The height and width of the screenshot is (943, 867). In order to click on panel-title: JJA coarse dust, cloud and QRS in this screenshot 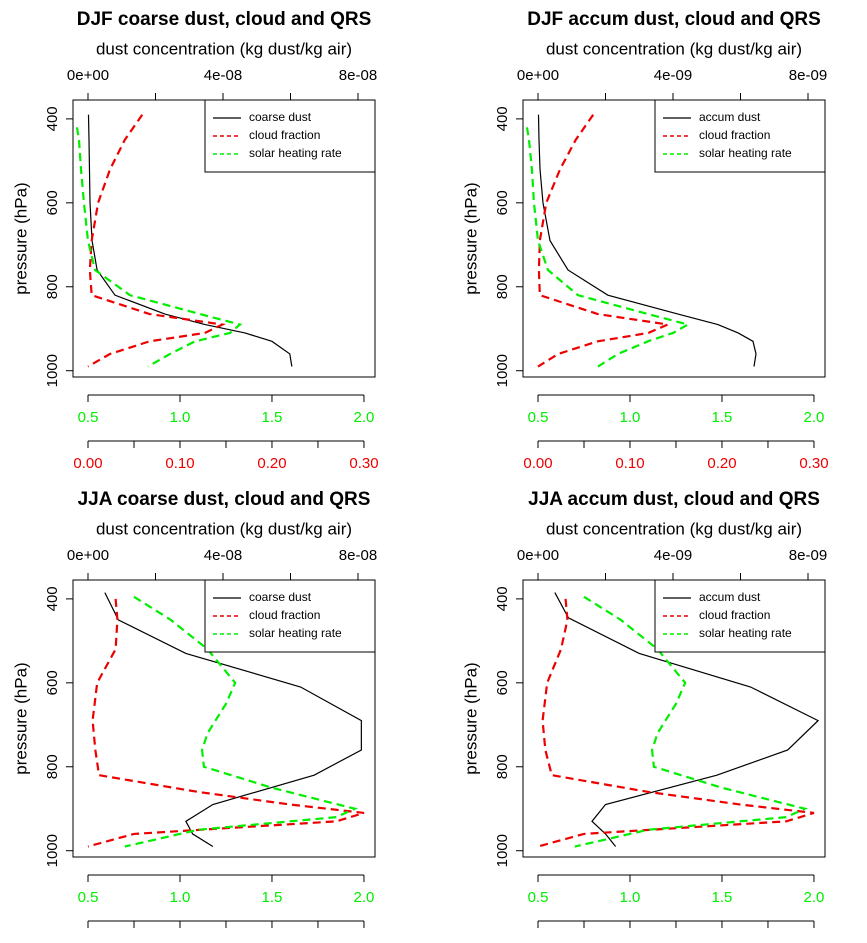, I will do `click(224, 499)`.